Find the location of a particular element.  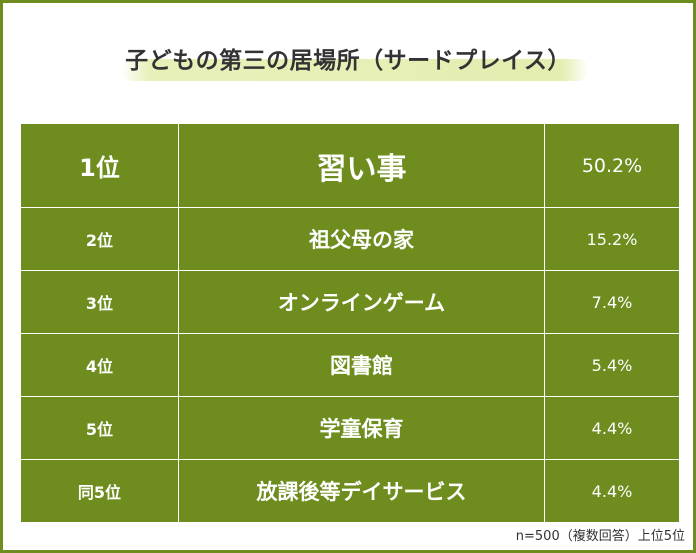

item-cell: 図書館 is located at coordinates (361, 365).